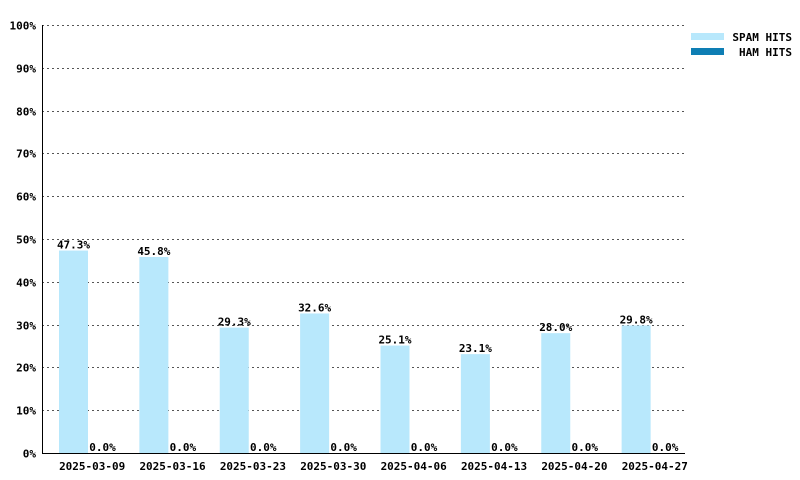 This screenshot has width=800, height=480. I want to click on y-tick-label-100: 100%, so click(23, 26).